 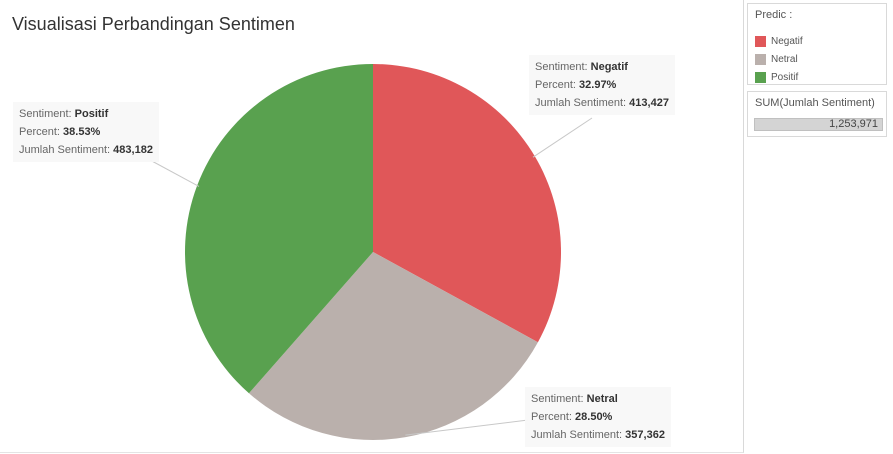 What do you see at coordinates (760, 77) in the screenshot?
I see `legend-swatch-positif` at bounding box center [760, 77].